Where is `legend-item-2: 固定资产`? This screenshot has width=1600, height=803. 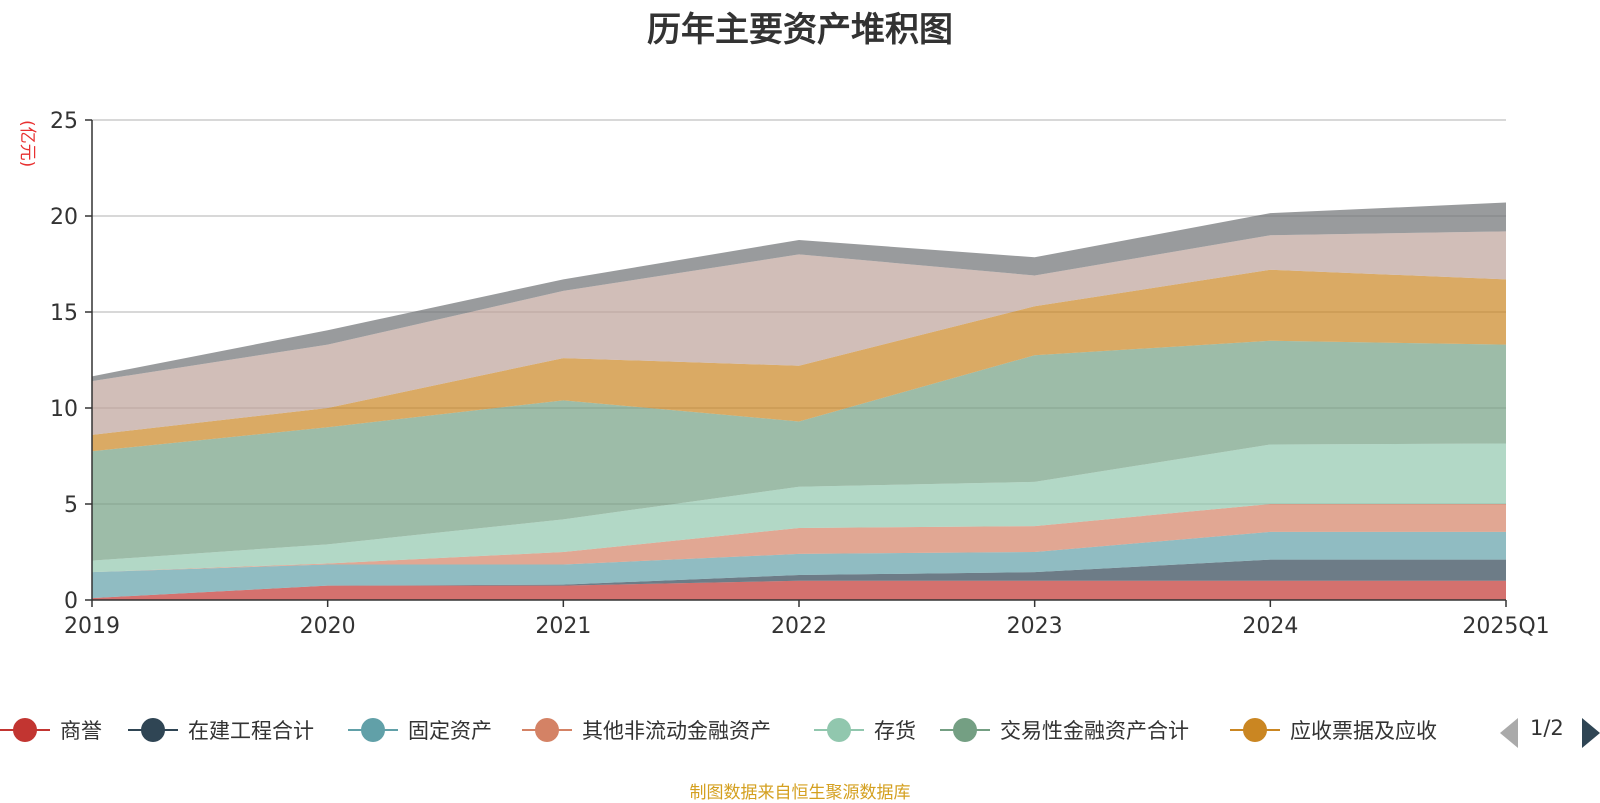
legend-item-2: 固定资产 is located at coordinates (420, 730).